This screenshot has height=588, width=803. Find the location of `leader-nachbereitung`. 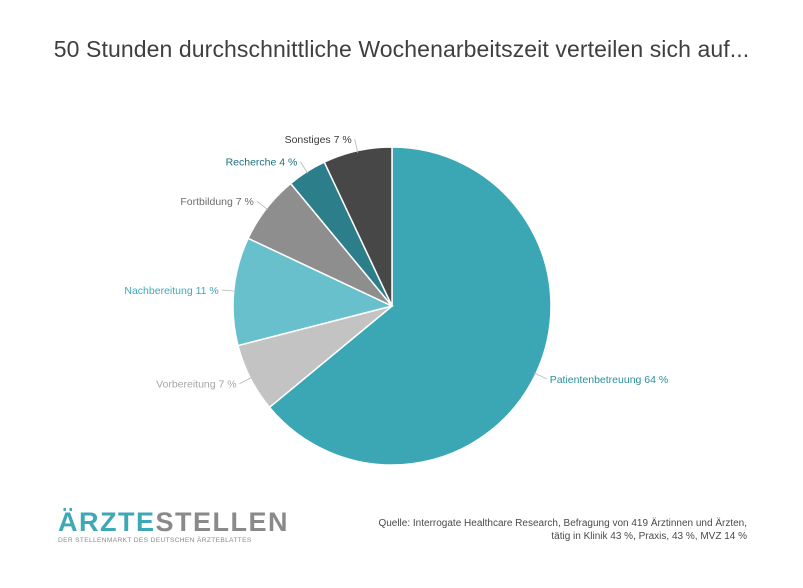

leader-nachbereitung is located at coordinates (228, 290).